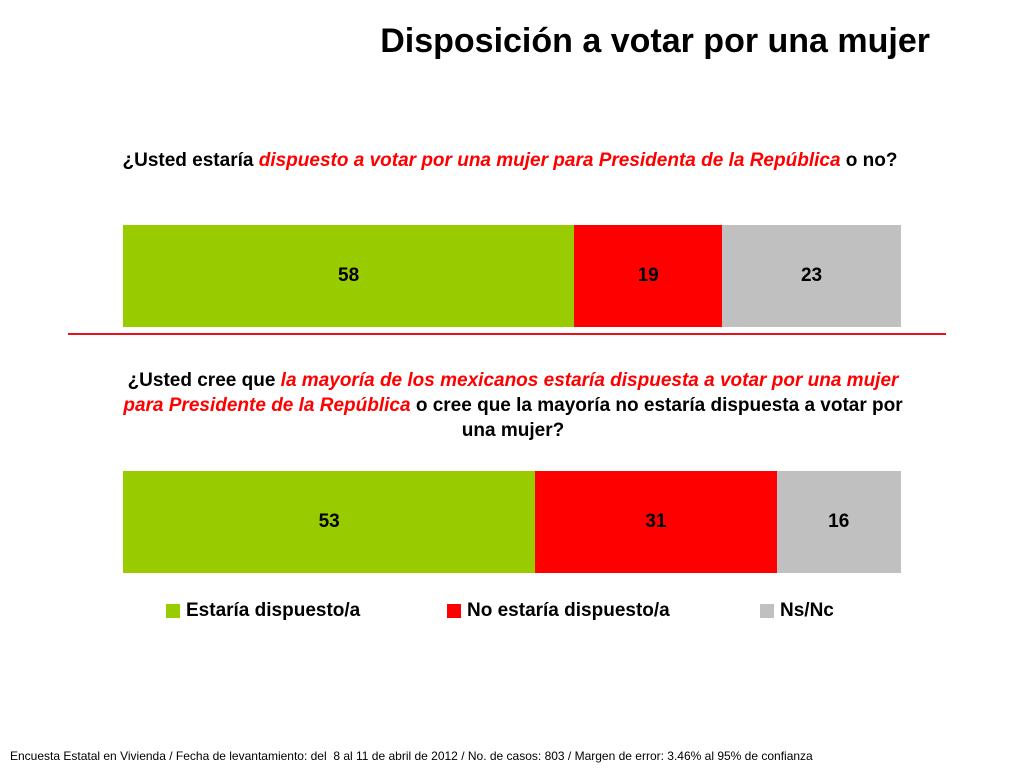 The image size is (1024, 768). Describe the element at coordinates (807, 610) in the screenshot. I see `legend-label-nsnc: Ns/Nc` at that location.